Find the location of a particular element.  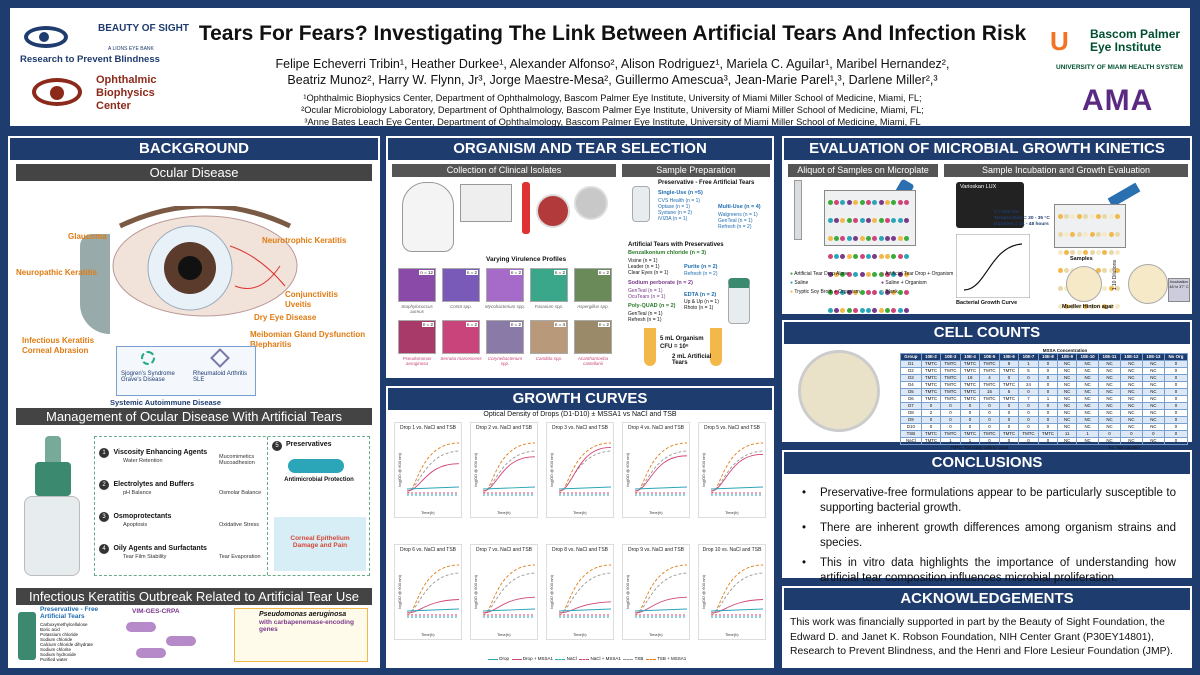

table-row: D9 0 0 0 0 0 0 0 NC NC NC NC NC 0 is located at coordinates (1044, 420).